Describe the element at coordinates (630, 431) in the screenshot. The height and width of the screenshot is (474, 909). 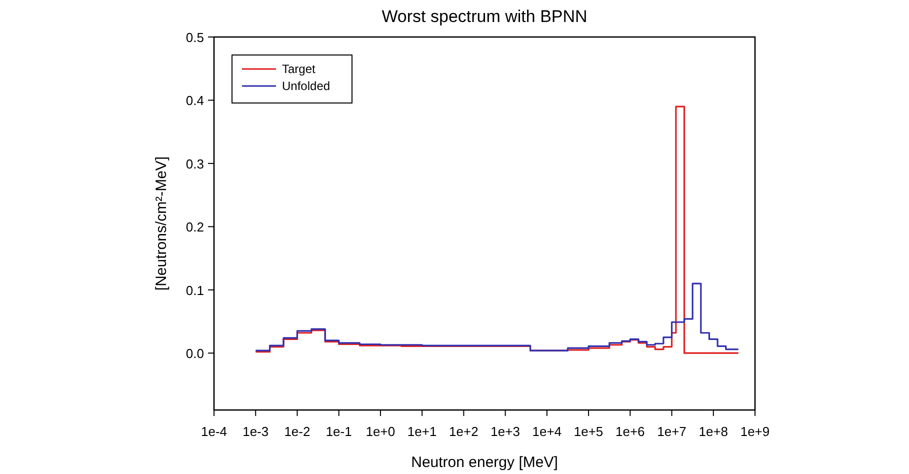
I see `x-tick-label: 1e+6` at that location.